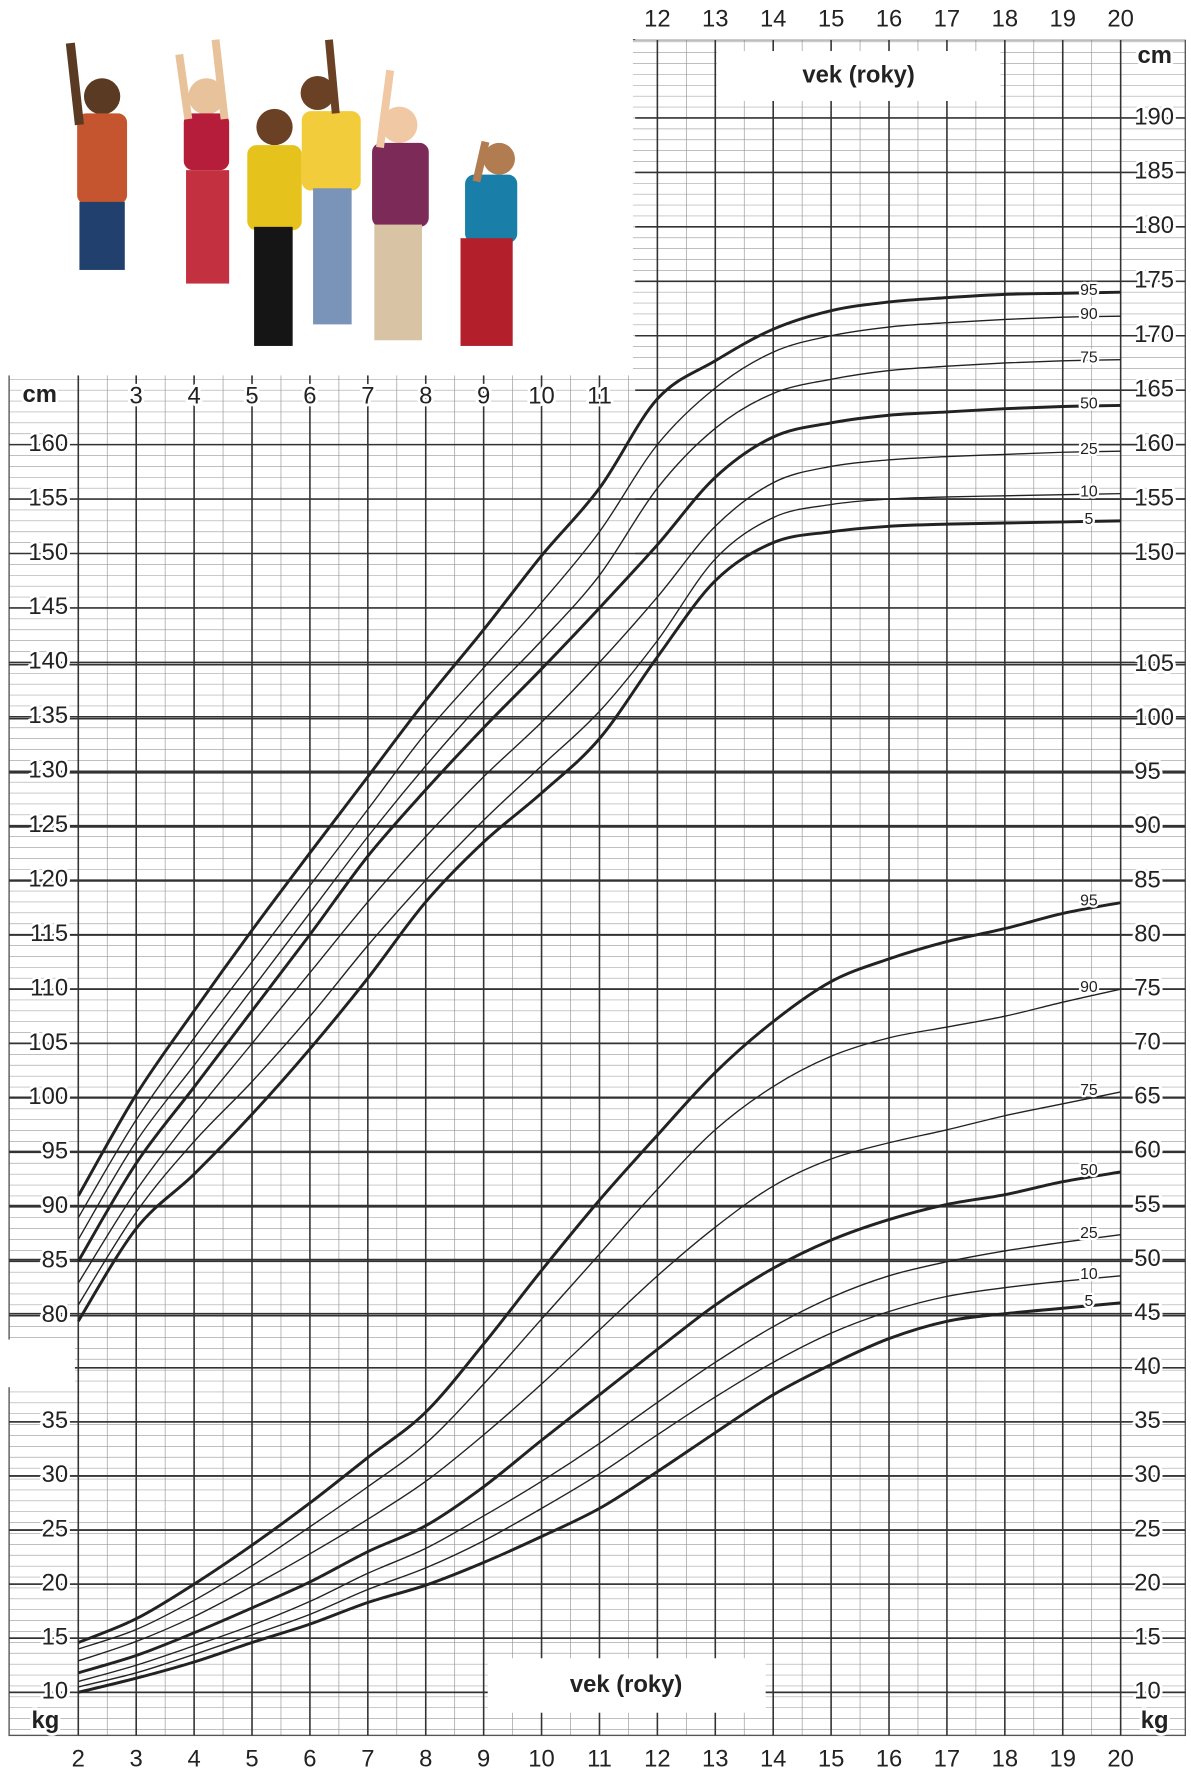  Describe the element at coordinates (48, 824) in the screenshot. I see `y-tick-label: 125` at that location.